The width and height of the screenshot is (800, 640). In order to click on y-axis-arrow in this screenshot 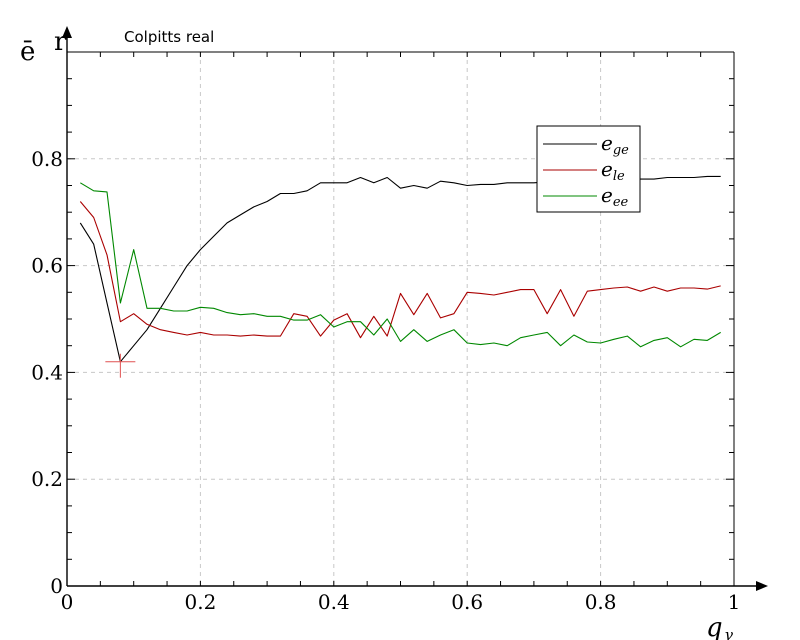, I will do `click(67, 32)`.